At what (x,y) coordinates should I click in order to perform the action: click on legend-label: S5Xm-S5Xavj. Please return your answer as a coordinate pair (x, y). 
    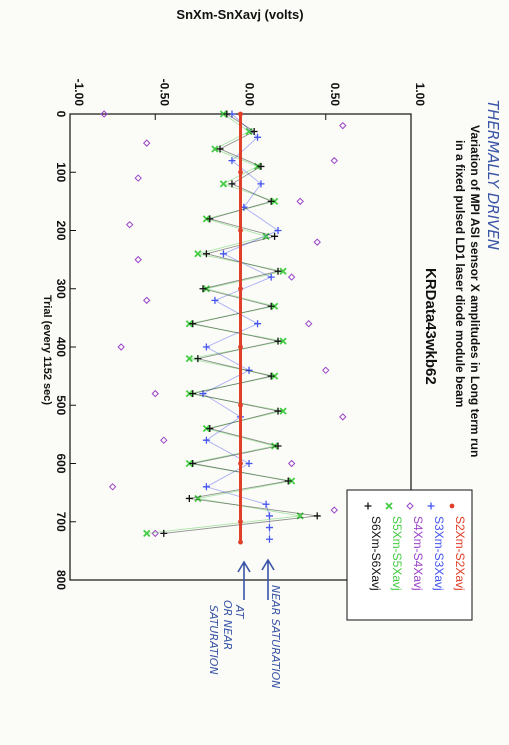
    Looking at the image, I should click on (397, 553).